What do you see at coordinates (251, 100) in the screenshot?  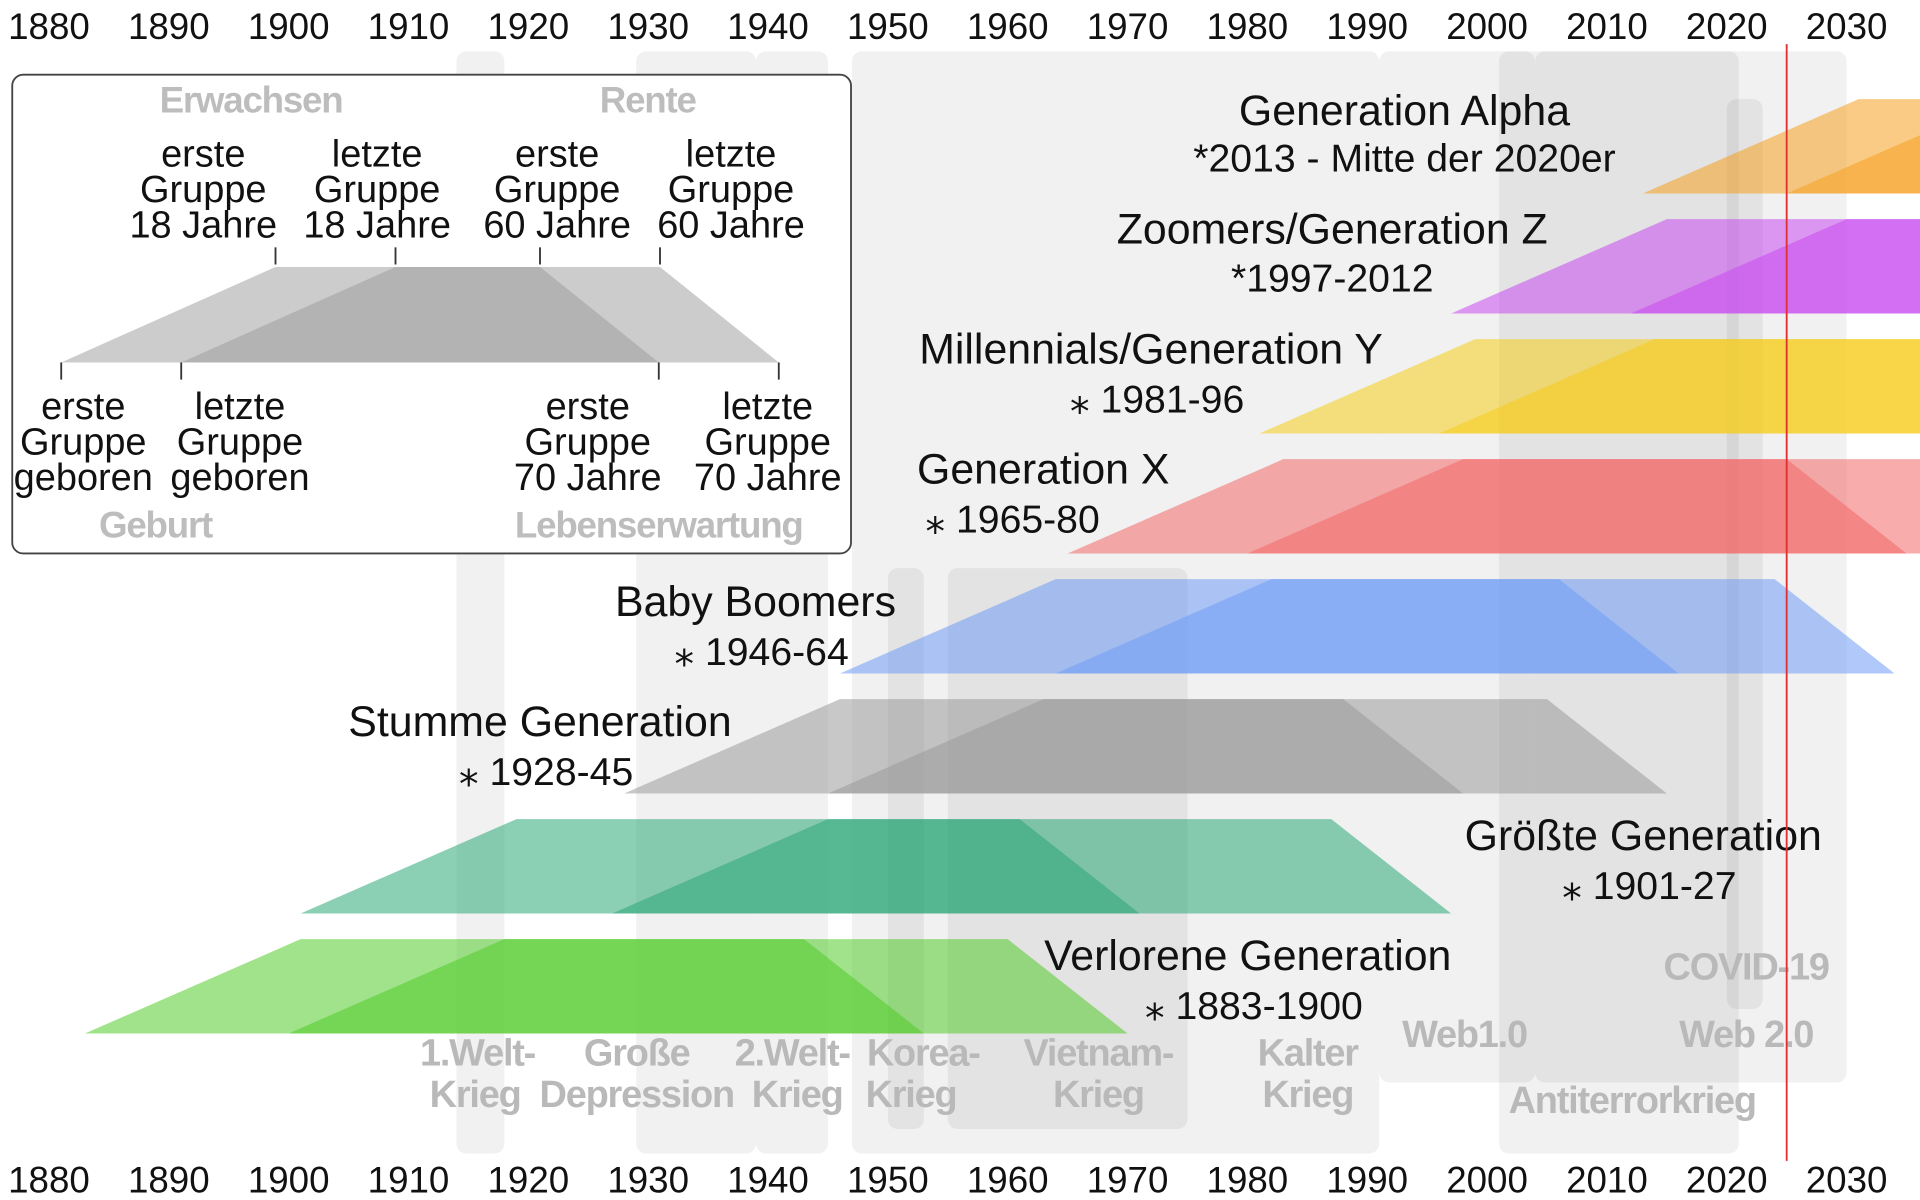 I see `legend-header: Erwachsen` at bounding box center [251, 100].